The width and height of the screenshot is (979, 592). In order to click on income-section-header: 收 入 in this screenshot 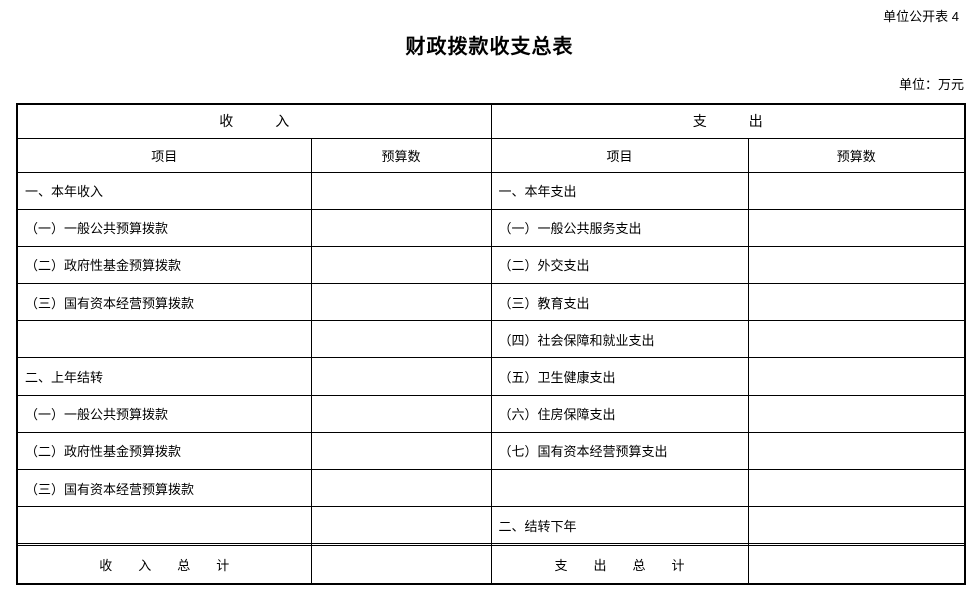, I will do `click(254, 121)`.